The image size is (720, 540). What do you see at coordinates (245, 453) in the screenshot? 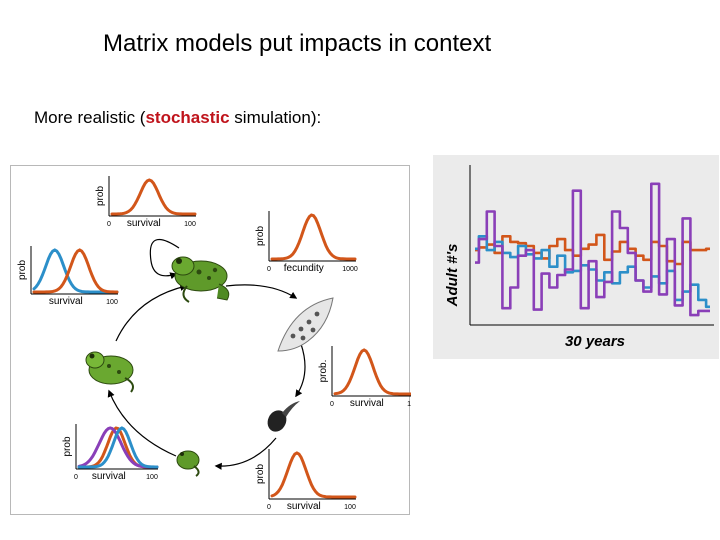
I see `arrow-tadpole-to-metamorph` at bounding box center [245, 453].